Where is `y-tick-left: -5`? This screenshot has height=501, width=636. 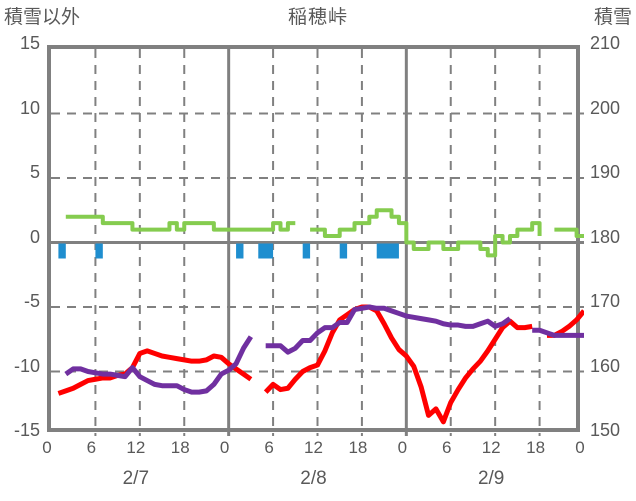
y-tick-left: -5 is located at coordinates (31, 301).